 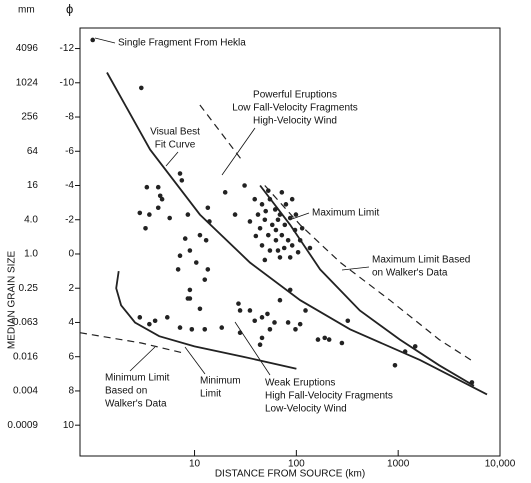 What do you see at coordinates (182, 43) in the screenshot?
I see `annotation: Single Fragment From Hekla` at bounding box center [182, 43].